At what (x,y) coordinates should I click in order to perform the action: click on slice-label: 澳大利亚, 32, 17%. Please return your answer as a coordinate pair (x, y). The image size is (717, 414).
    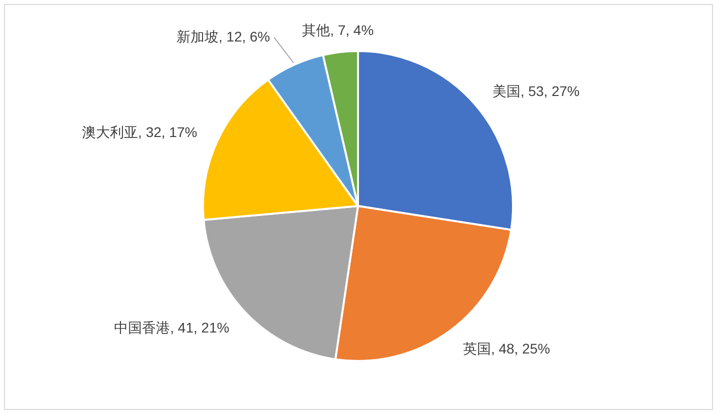
    Looking at the image, I should click on (140, 132).